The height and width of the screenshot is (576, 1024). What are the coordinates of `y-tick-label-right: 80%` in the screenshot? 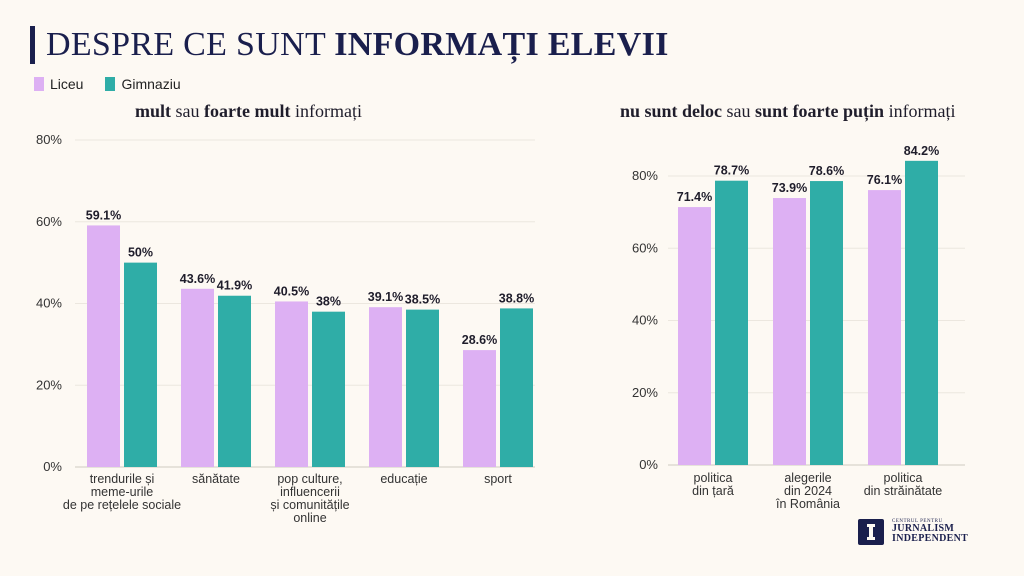 It's located at (645, 175).